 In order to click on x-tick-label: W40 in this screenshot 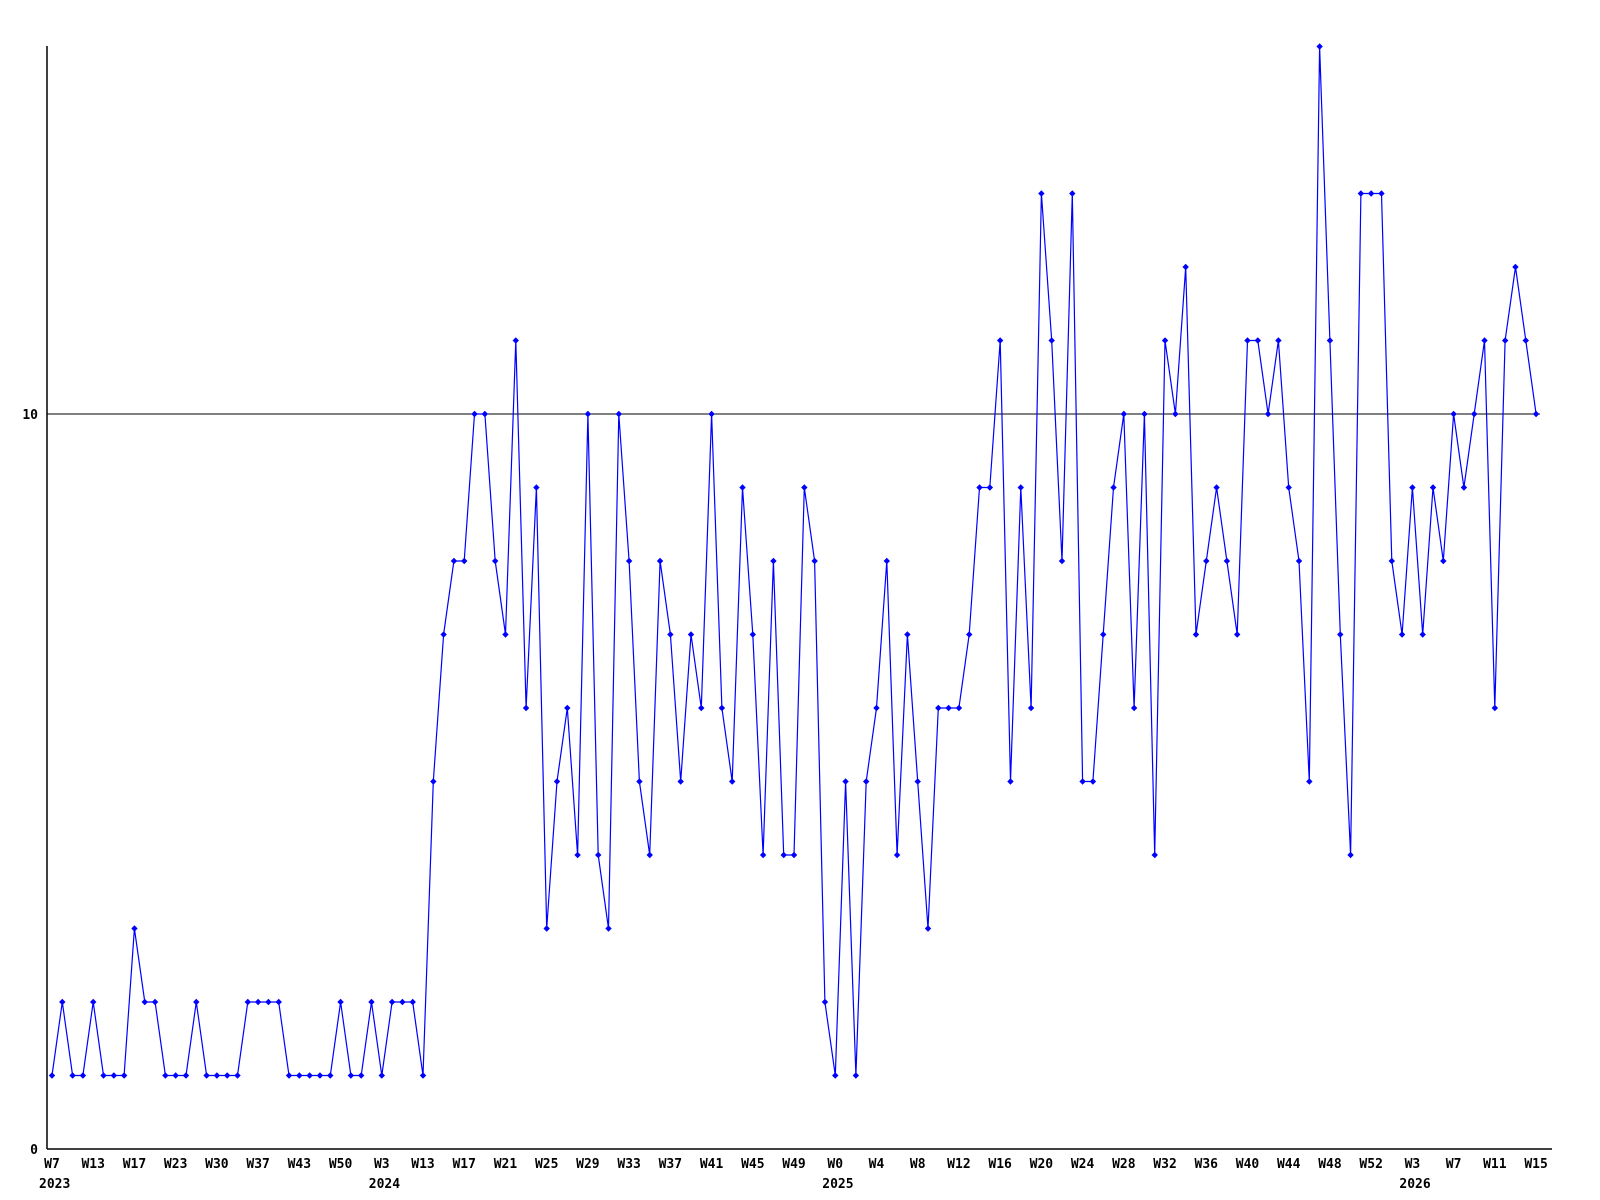, I will do `click(1248, 1164)`.